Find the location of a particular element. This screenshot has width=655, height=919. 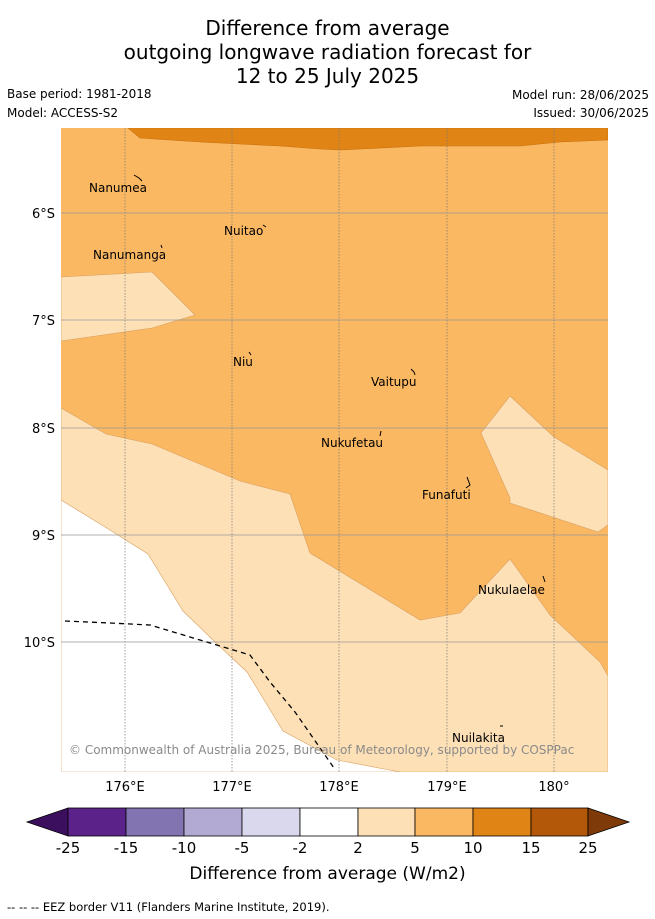

colorbar-label: Difference from average (W/m2) is located at coordinates (327, 874).